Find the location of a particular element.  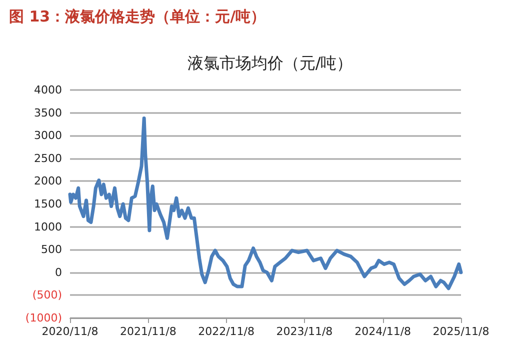

y-tick-label: 3500 is located at coordinates (48, 113).